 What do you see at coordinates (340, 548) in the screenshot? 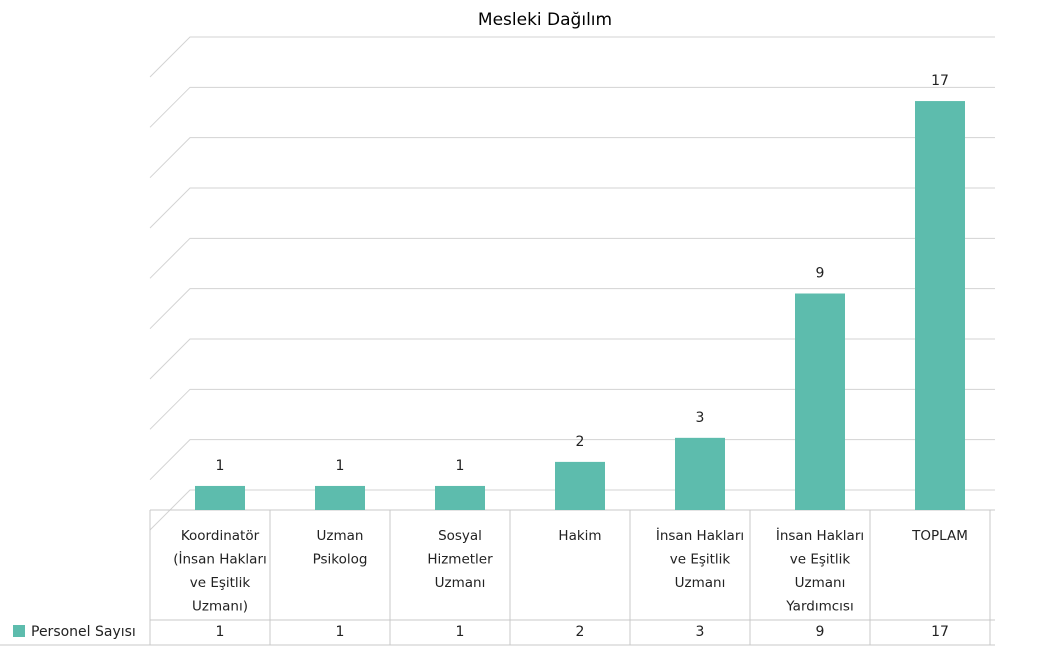
I see `category-label: Uzman Psikolog` at bounding box center [340, 548].